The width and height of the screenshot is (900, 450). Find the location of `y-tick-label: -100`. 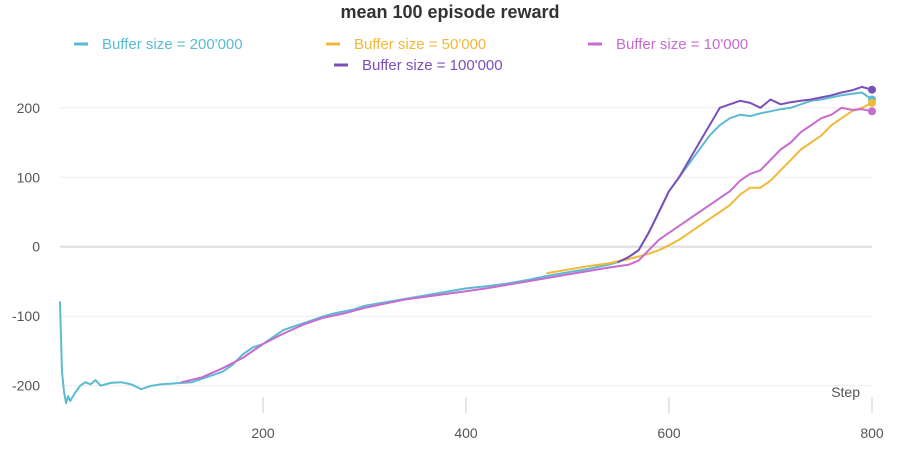

y-tick-label: -100 is located at coordinates (26, 316).